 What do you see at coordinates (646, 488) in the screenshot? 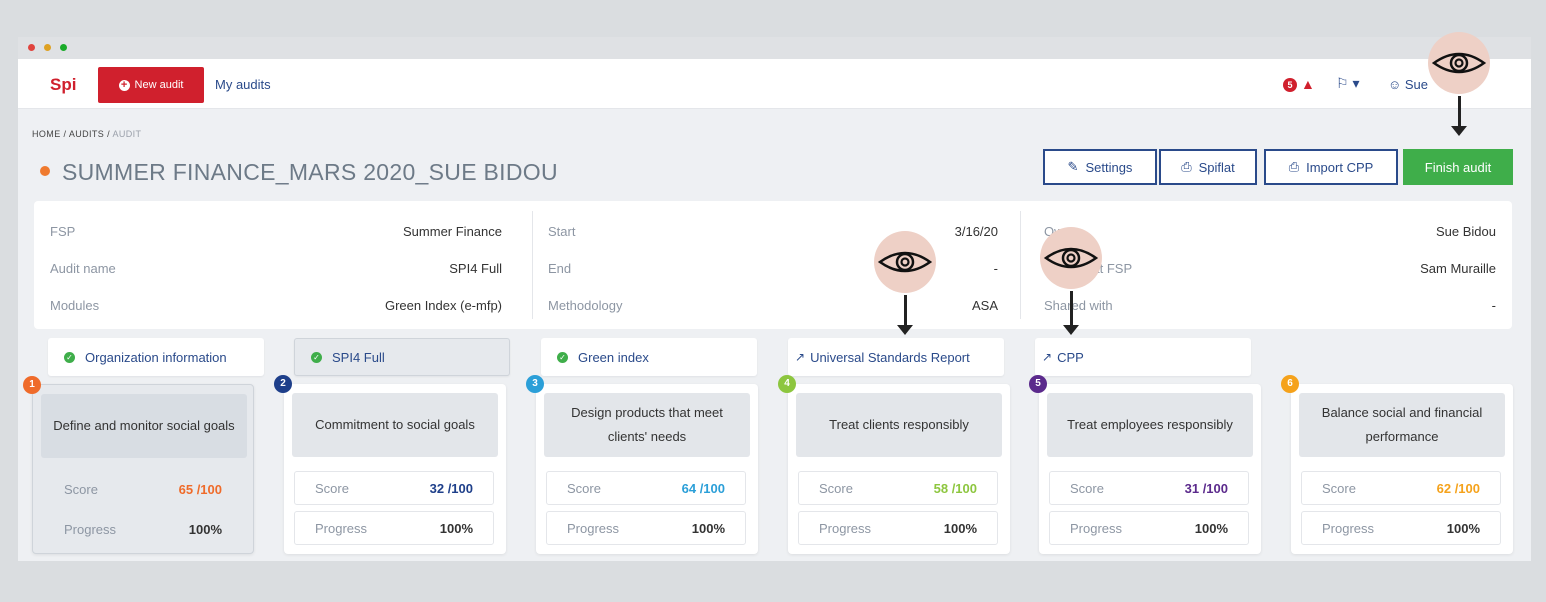
I see `score-row: Score 64 /100` at bounding box center [646, 488].